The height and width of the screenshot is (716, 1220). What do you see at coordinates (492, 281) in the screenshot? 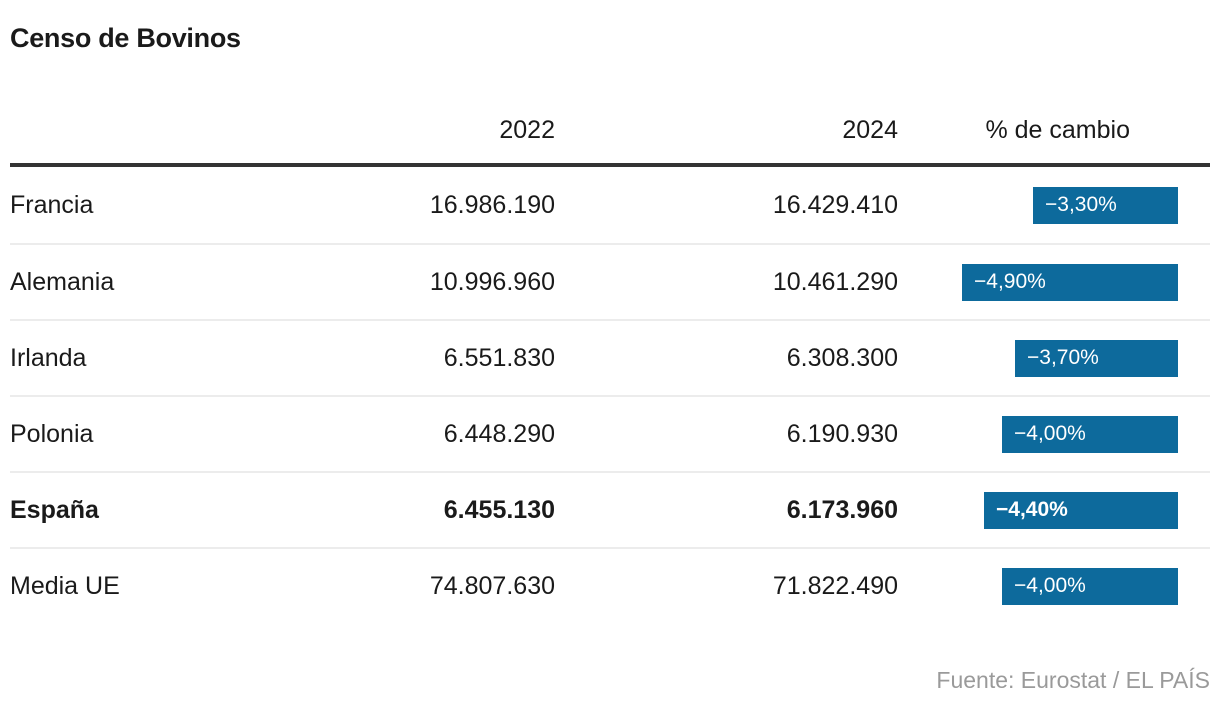
I see `value-2022: 10.996.960` at bounding box center [492, 281].